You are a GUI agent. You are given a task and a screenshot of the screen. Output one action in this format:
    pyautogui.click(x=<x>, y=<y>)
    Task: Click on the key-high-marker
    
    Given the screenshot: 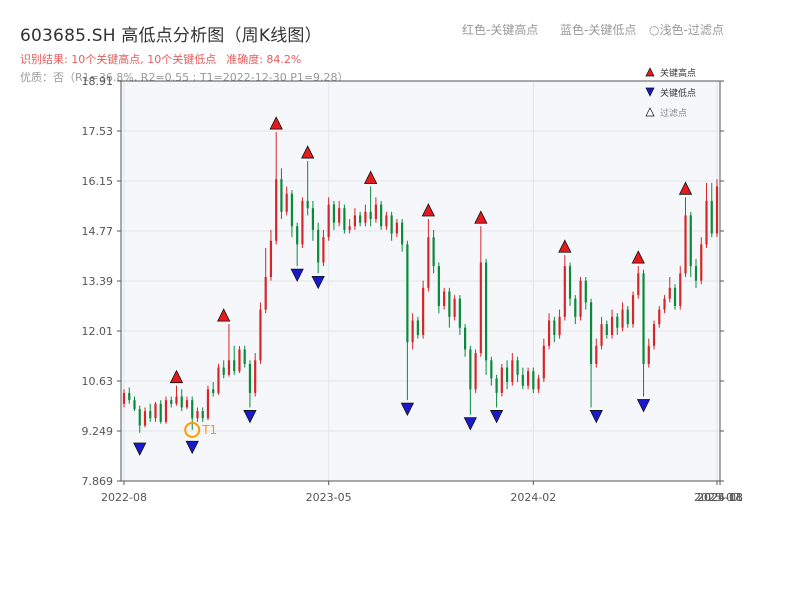 What is the action you would take?
    pyautogui.click(x=481, y=217)
    